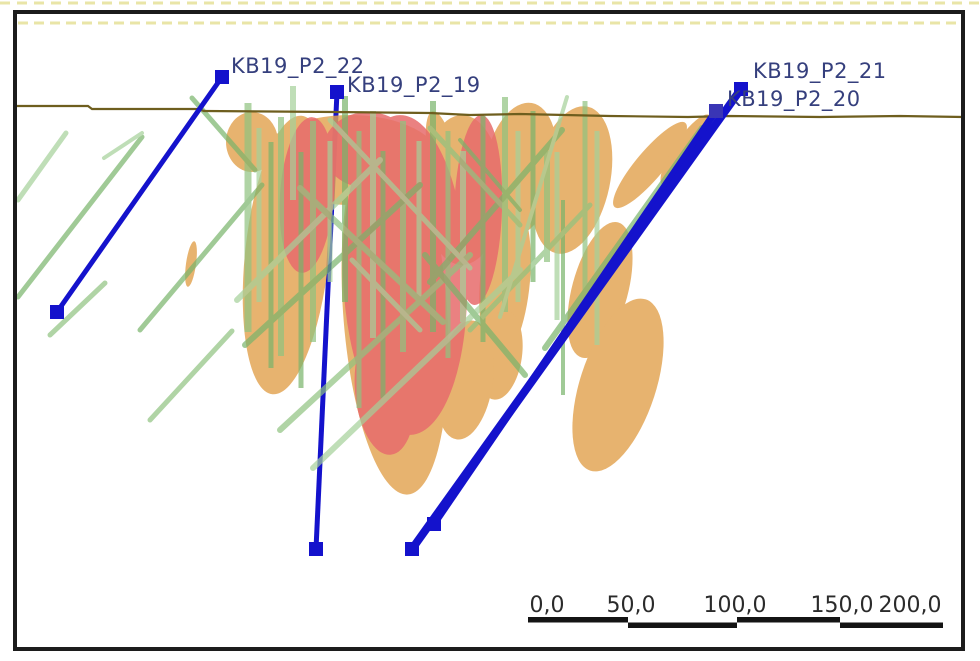 This screenshot has width=980, height=661. What do you see at coordinates (910, 605) in the screenshot?
I see `scale-bar-label: 200,0` at bounding box center [910, 605].